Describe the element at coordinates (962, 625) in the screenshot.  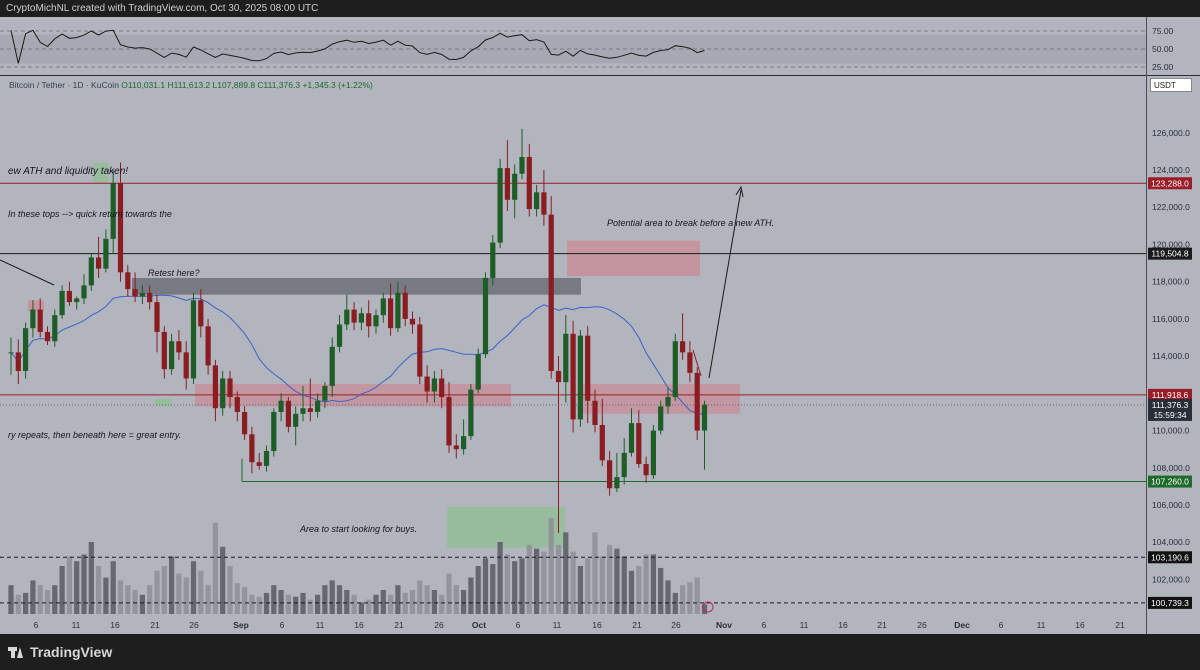
I see `time-tick-label: Dec` at that location.